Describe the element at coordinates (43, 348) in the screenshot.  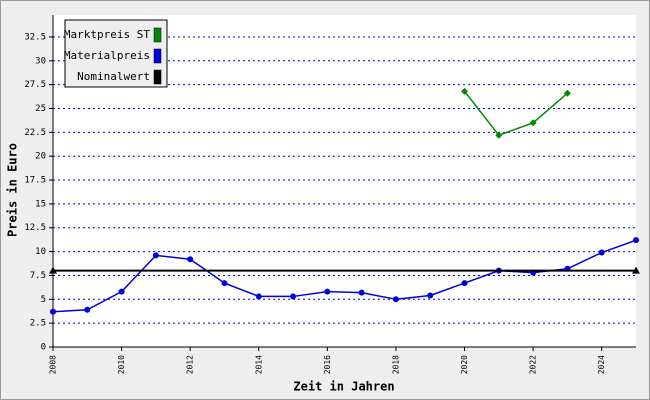
I see `y-tick-label: 0` at that location.